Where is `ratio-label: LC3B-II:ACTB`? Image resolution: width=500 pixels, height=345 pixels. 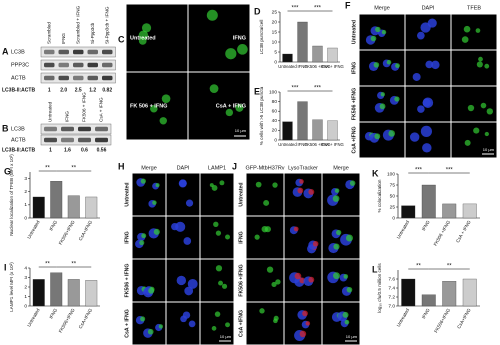 ratio-label: LC3B-II:ACTB is located at coordinates (18, 90).